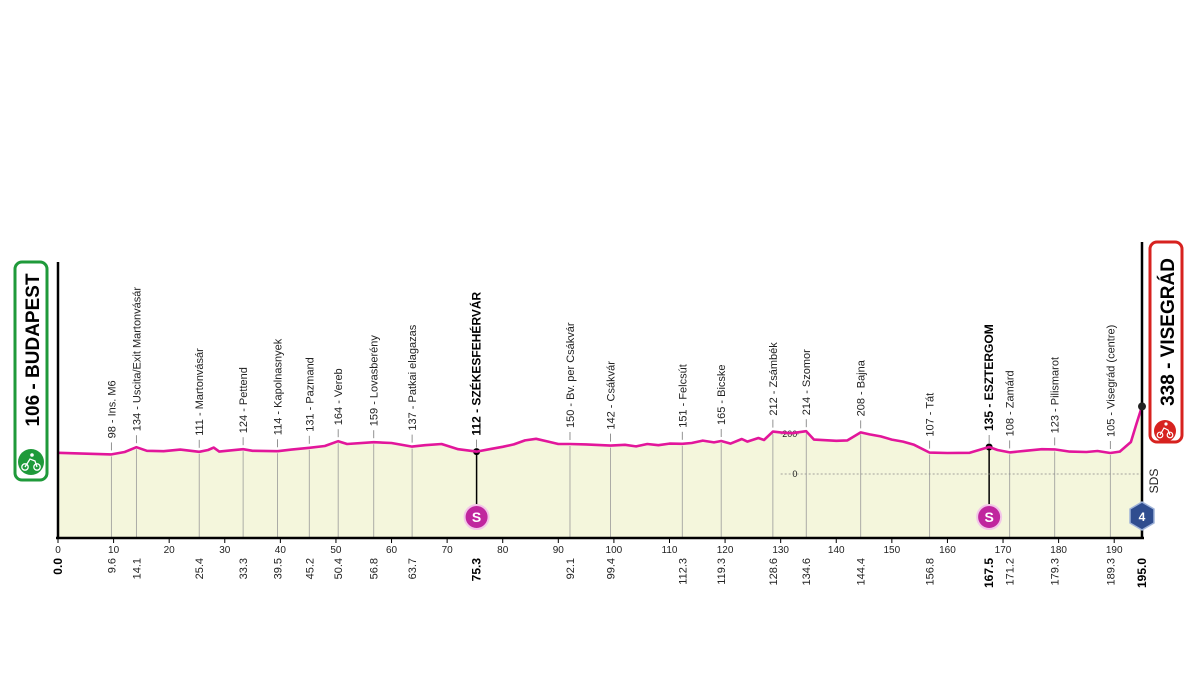 The image size is (1200, 686). Describe the element at coordinates (225, 550) in the screenshot. I see `x-tick-label: 30` at that location.